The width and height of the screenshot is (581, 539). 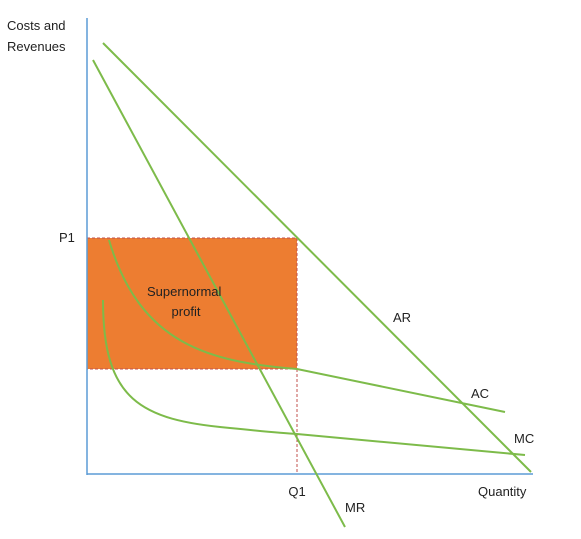 I want to click on y-axis-label-line-1: Costs and, so click(x=36, y=25).